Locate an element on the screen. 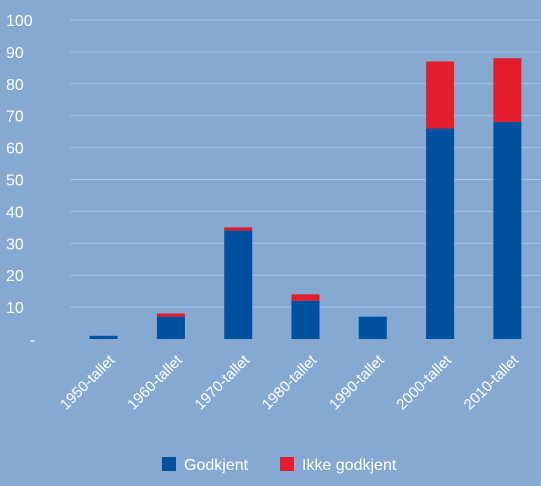  y-tick-label: 60 is located at coordinates (15, 149).